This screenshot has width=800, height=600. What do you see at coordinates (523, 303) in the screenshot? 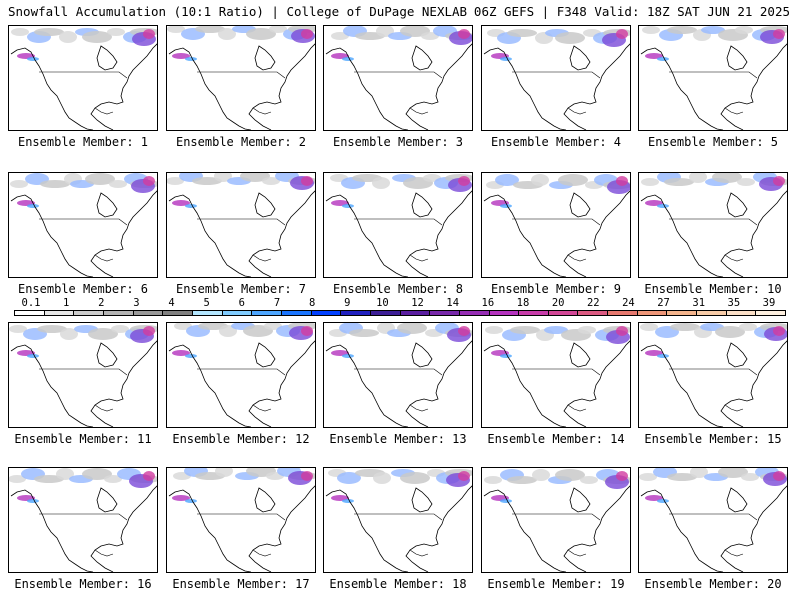
I see `colorbar-tick-label: 18` at bounding box center [523, 303].